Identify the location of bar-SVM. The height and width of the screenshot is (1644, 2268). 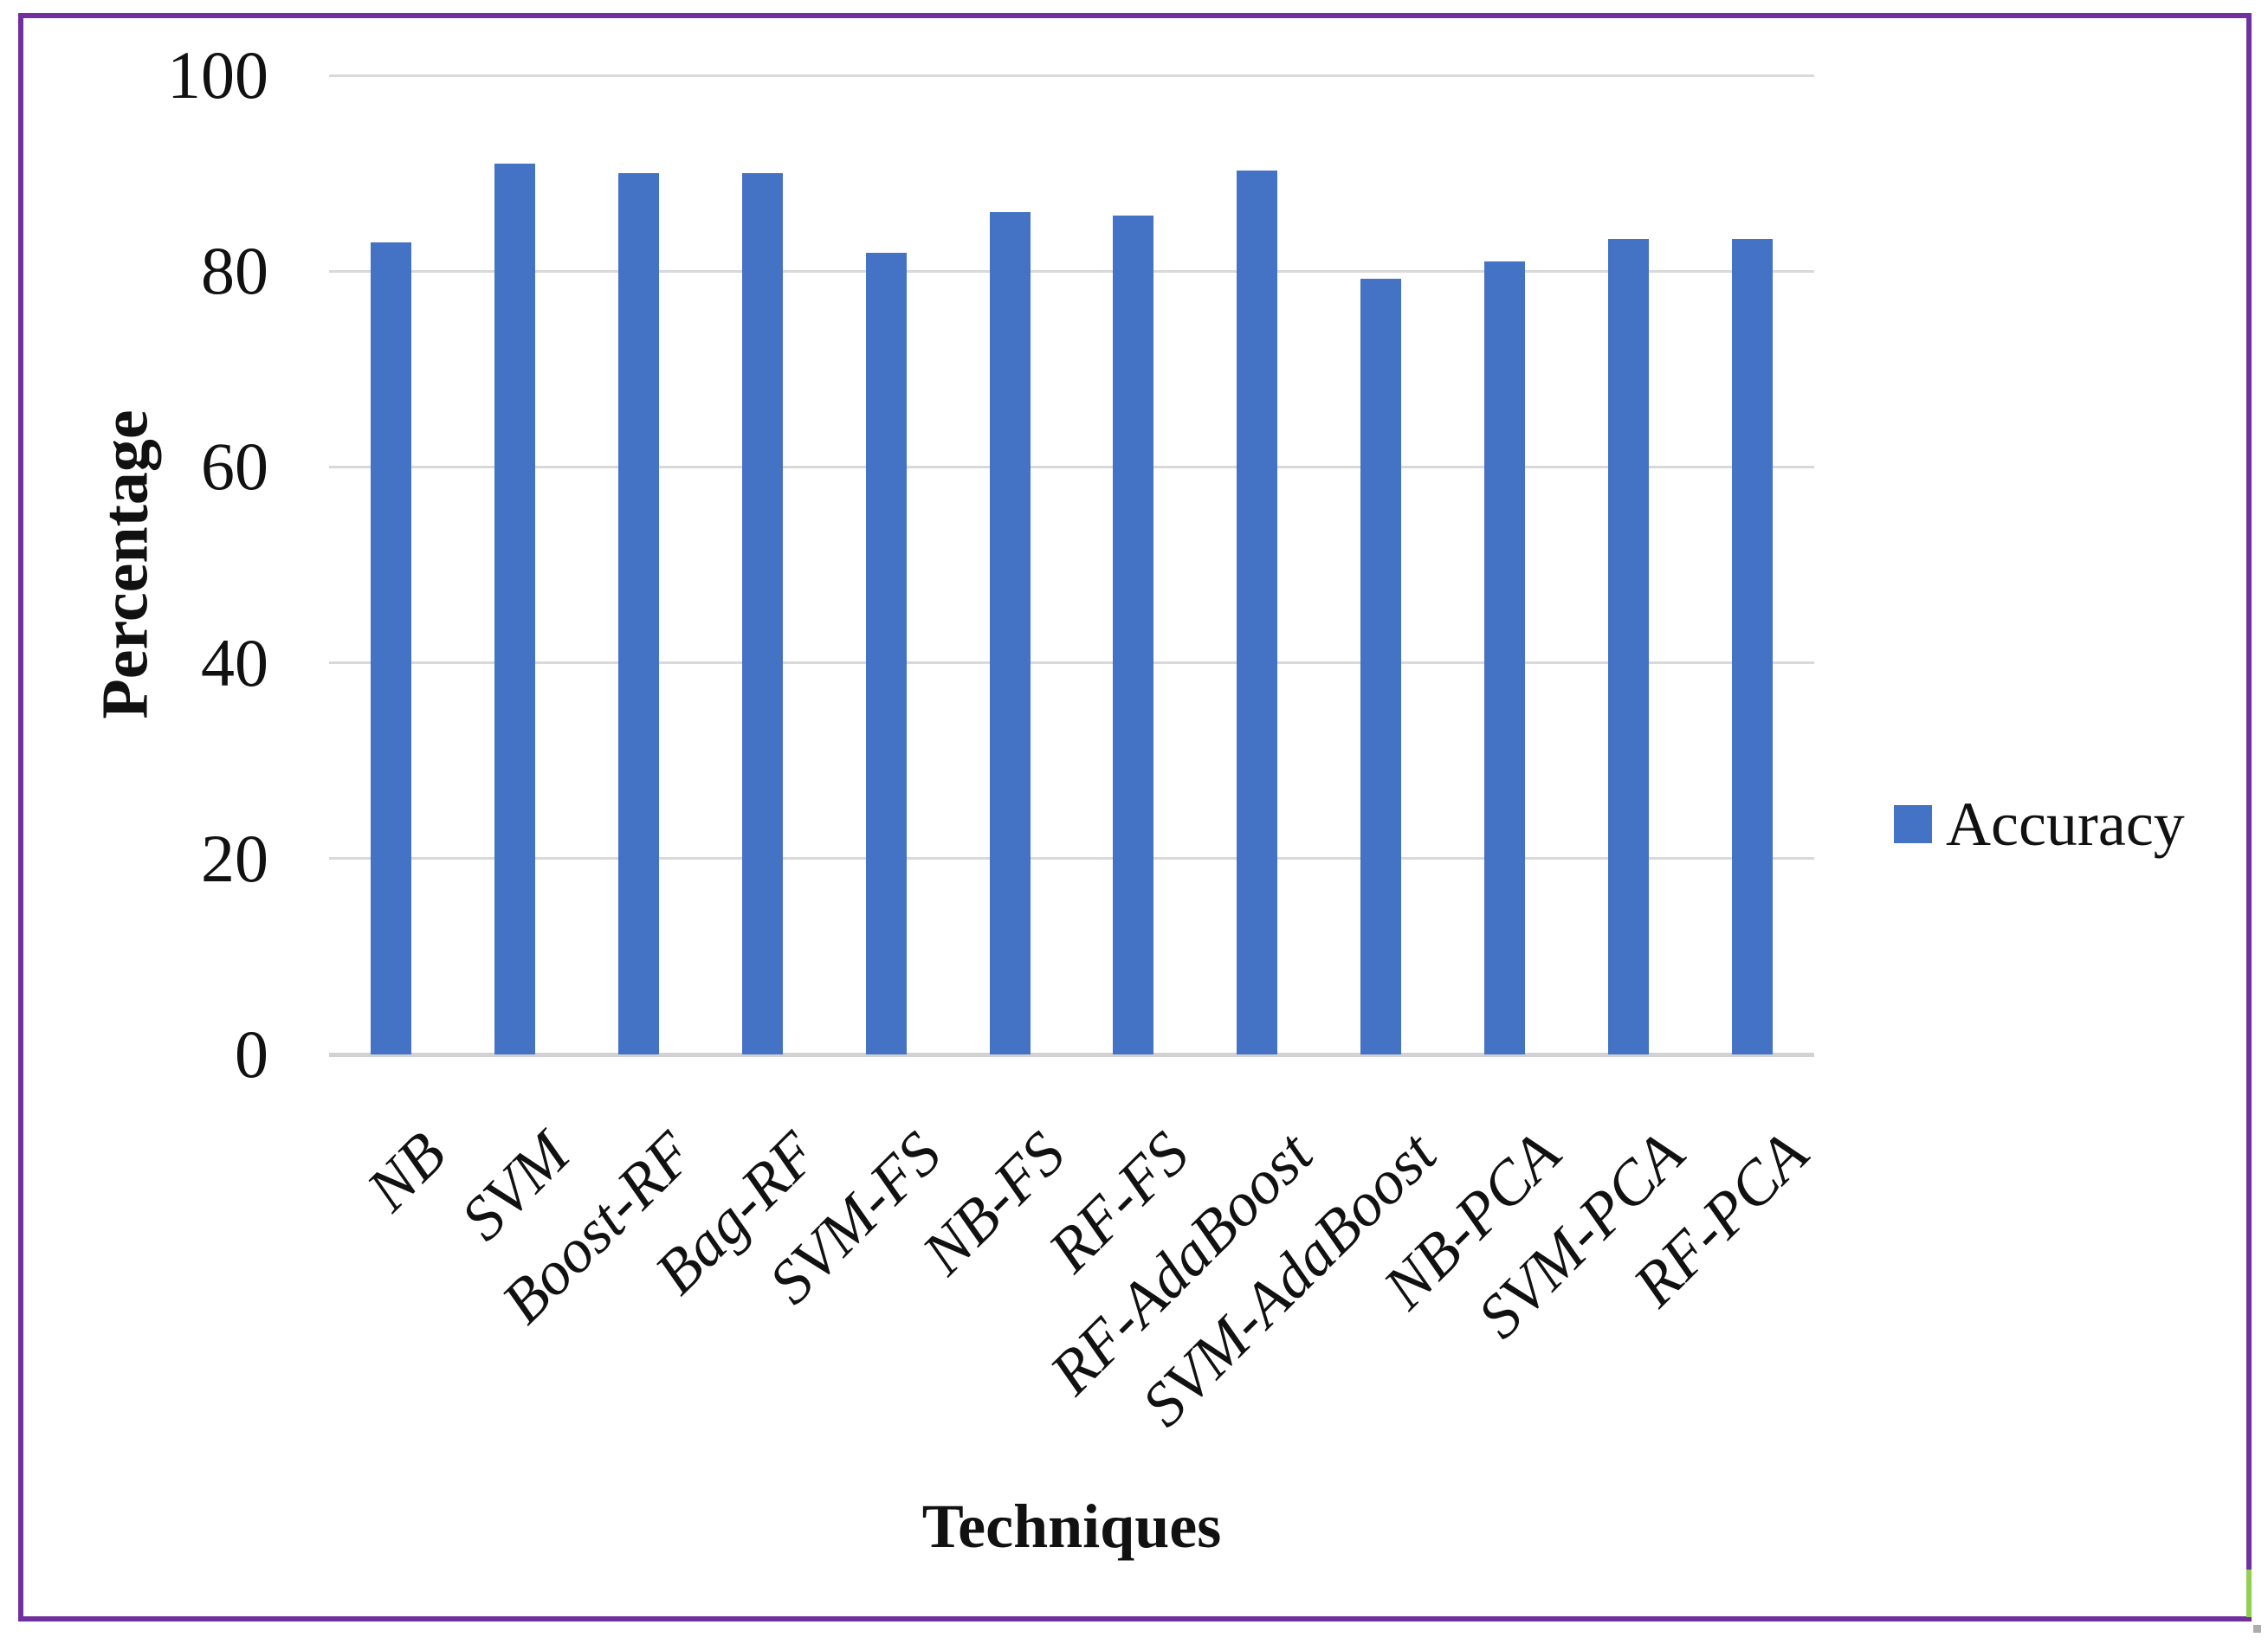
(514, 608).